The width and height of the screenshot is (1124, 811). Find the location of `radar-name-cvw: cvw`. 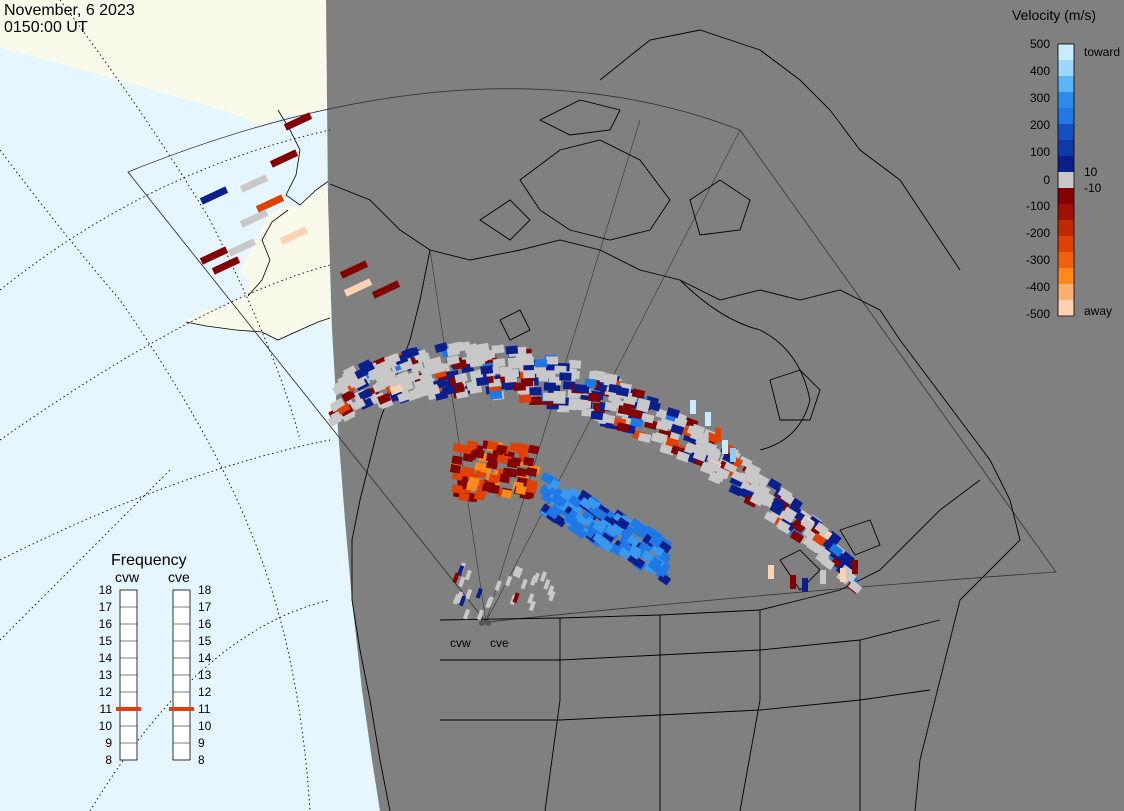

radar-name-cvw: cvw is located at coordinates (127, 577).